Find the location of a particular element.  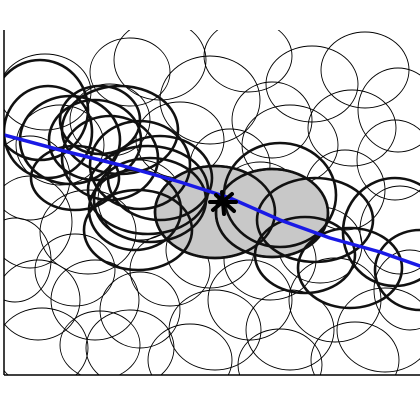

point-marker is located at coordinates (223, 203).